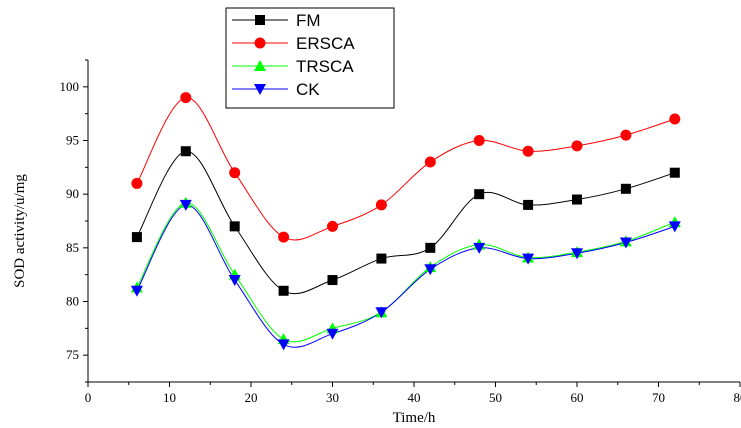  I want to click on legend: FM ERSCA TRSCA CK, so click(310, 58).